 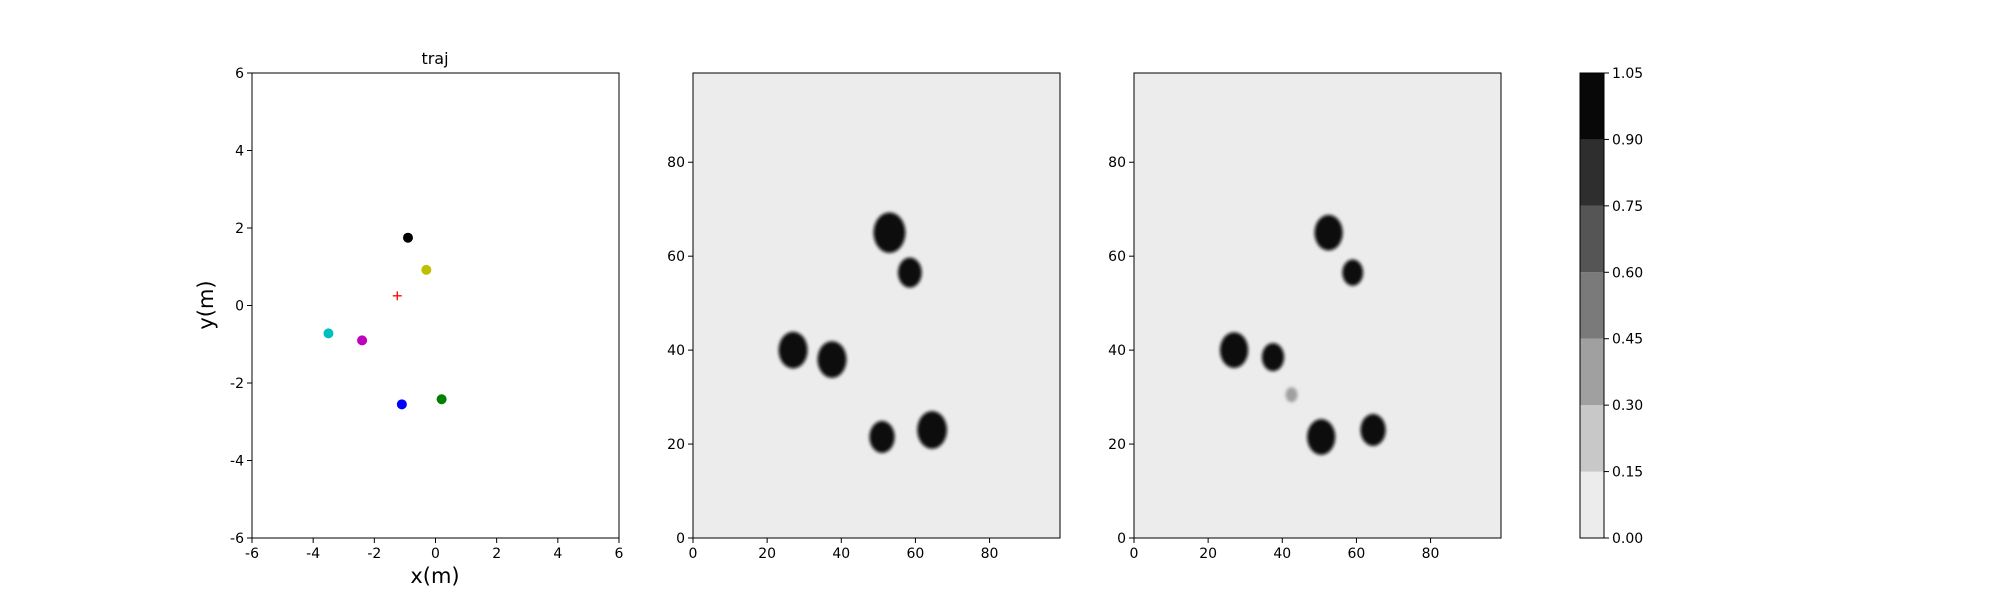 What do you see at coordinates (1117, 163) in the screenshot?
I see `heatmap-2-ytick-label: 80` at bounding box center [1117, 163].